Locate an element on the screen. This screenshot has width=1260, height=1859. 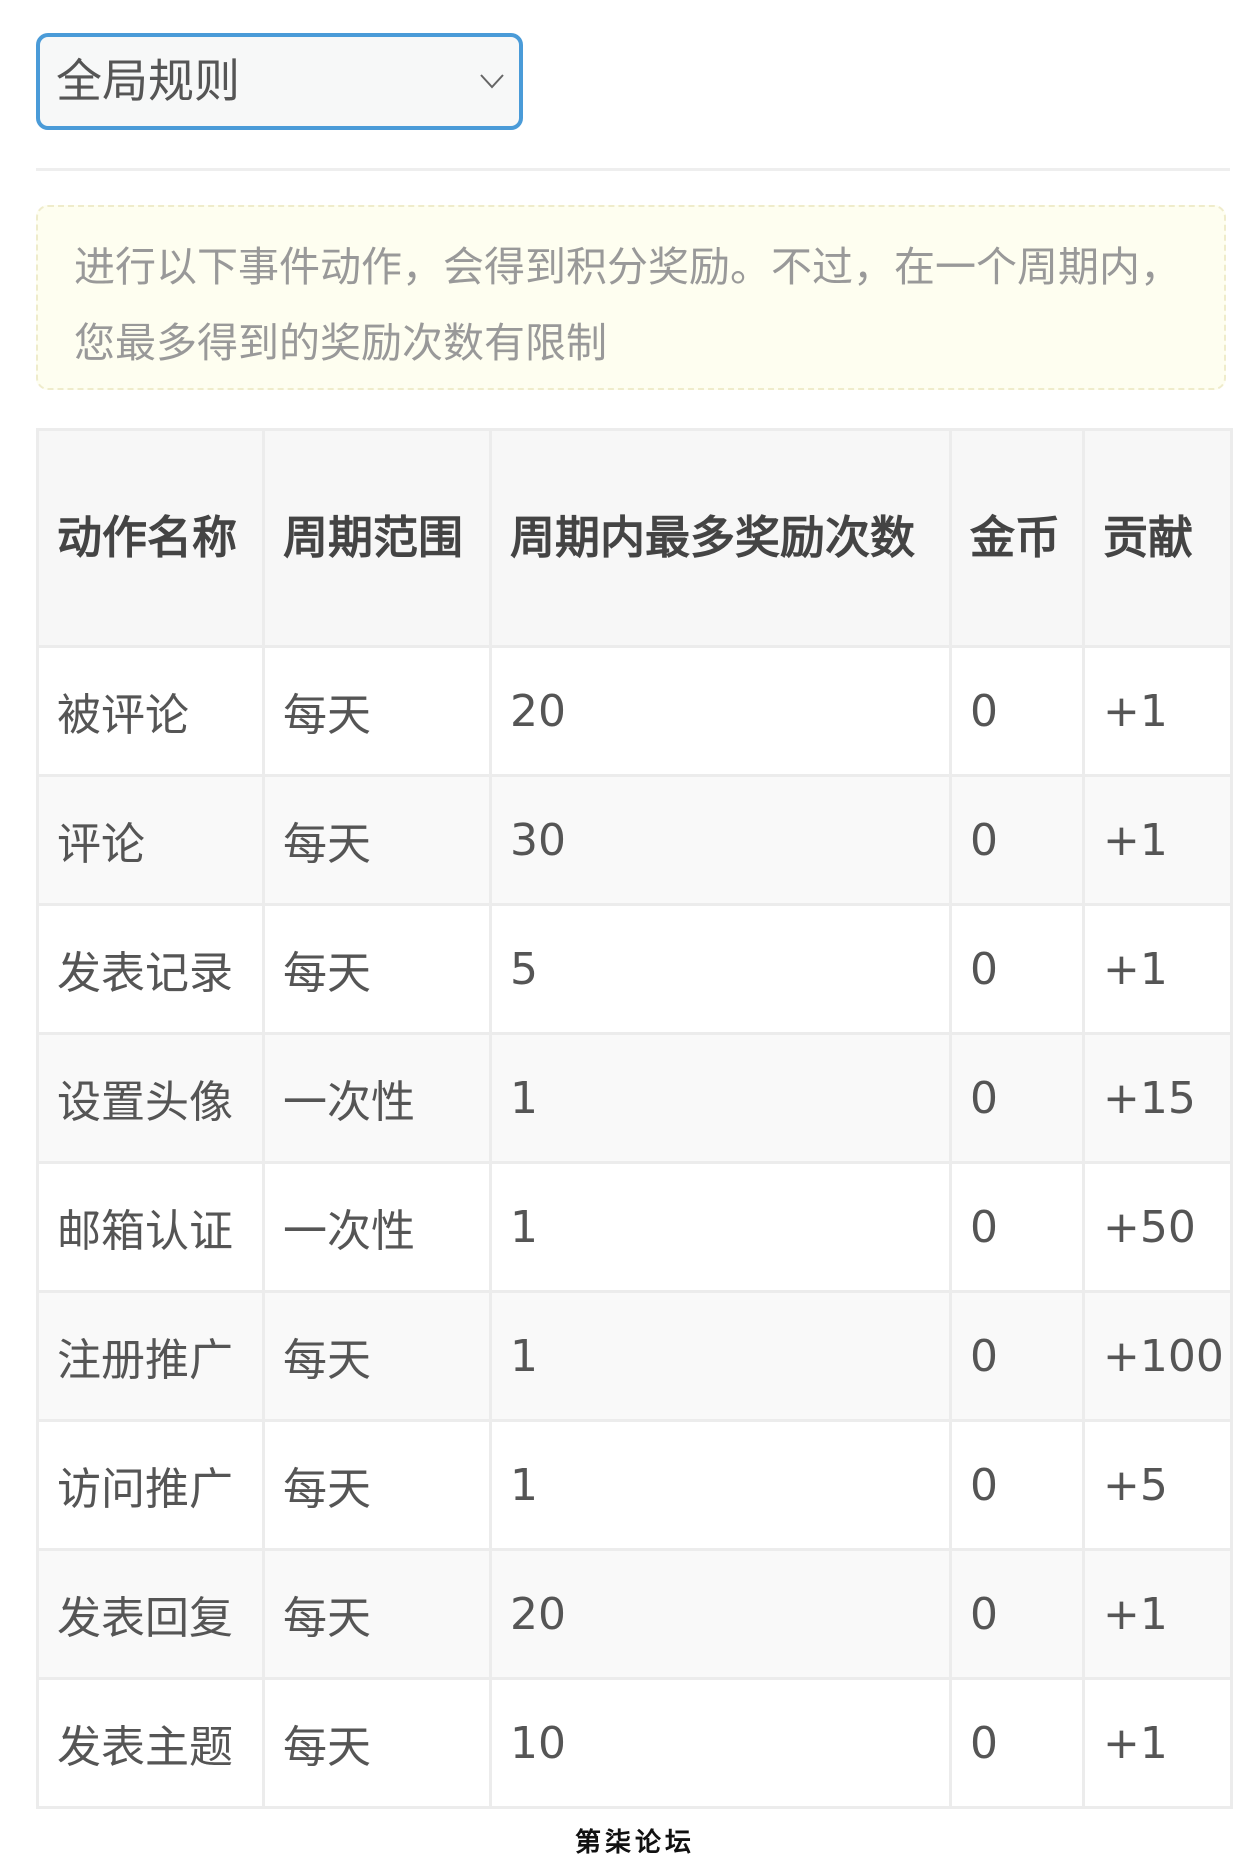
header-action-name: 动作名称 is located at coordinates (150, 538).